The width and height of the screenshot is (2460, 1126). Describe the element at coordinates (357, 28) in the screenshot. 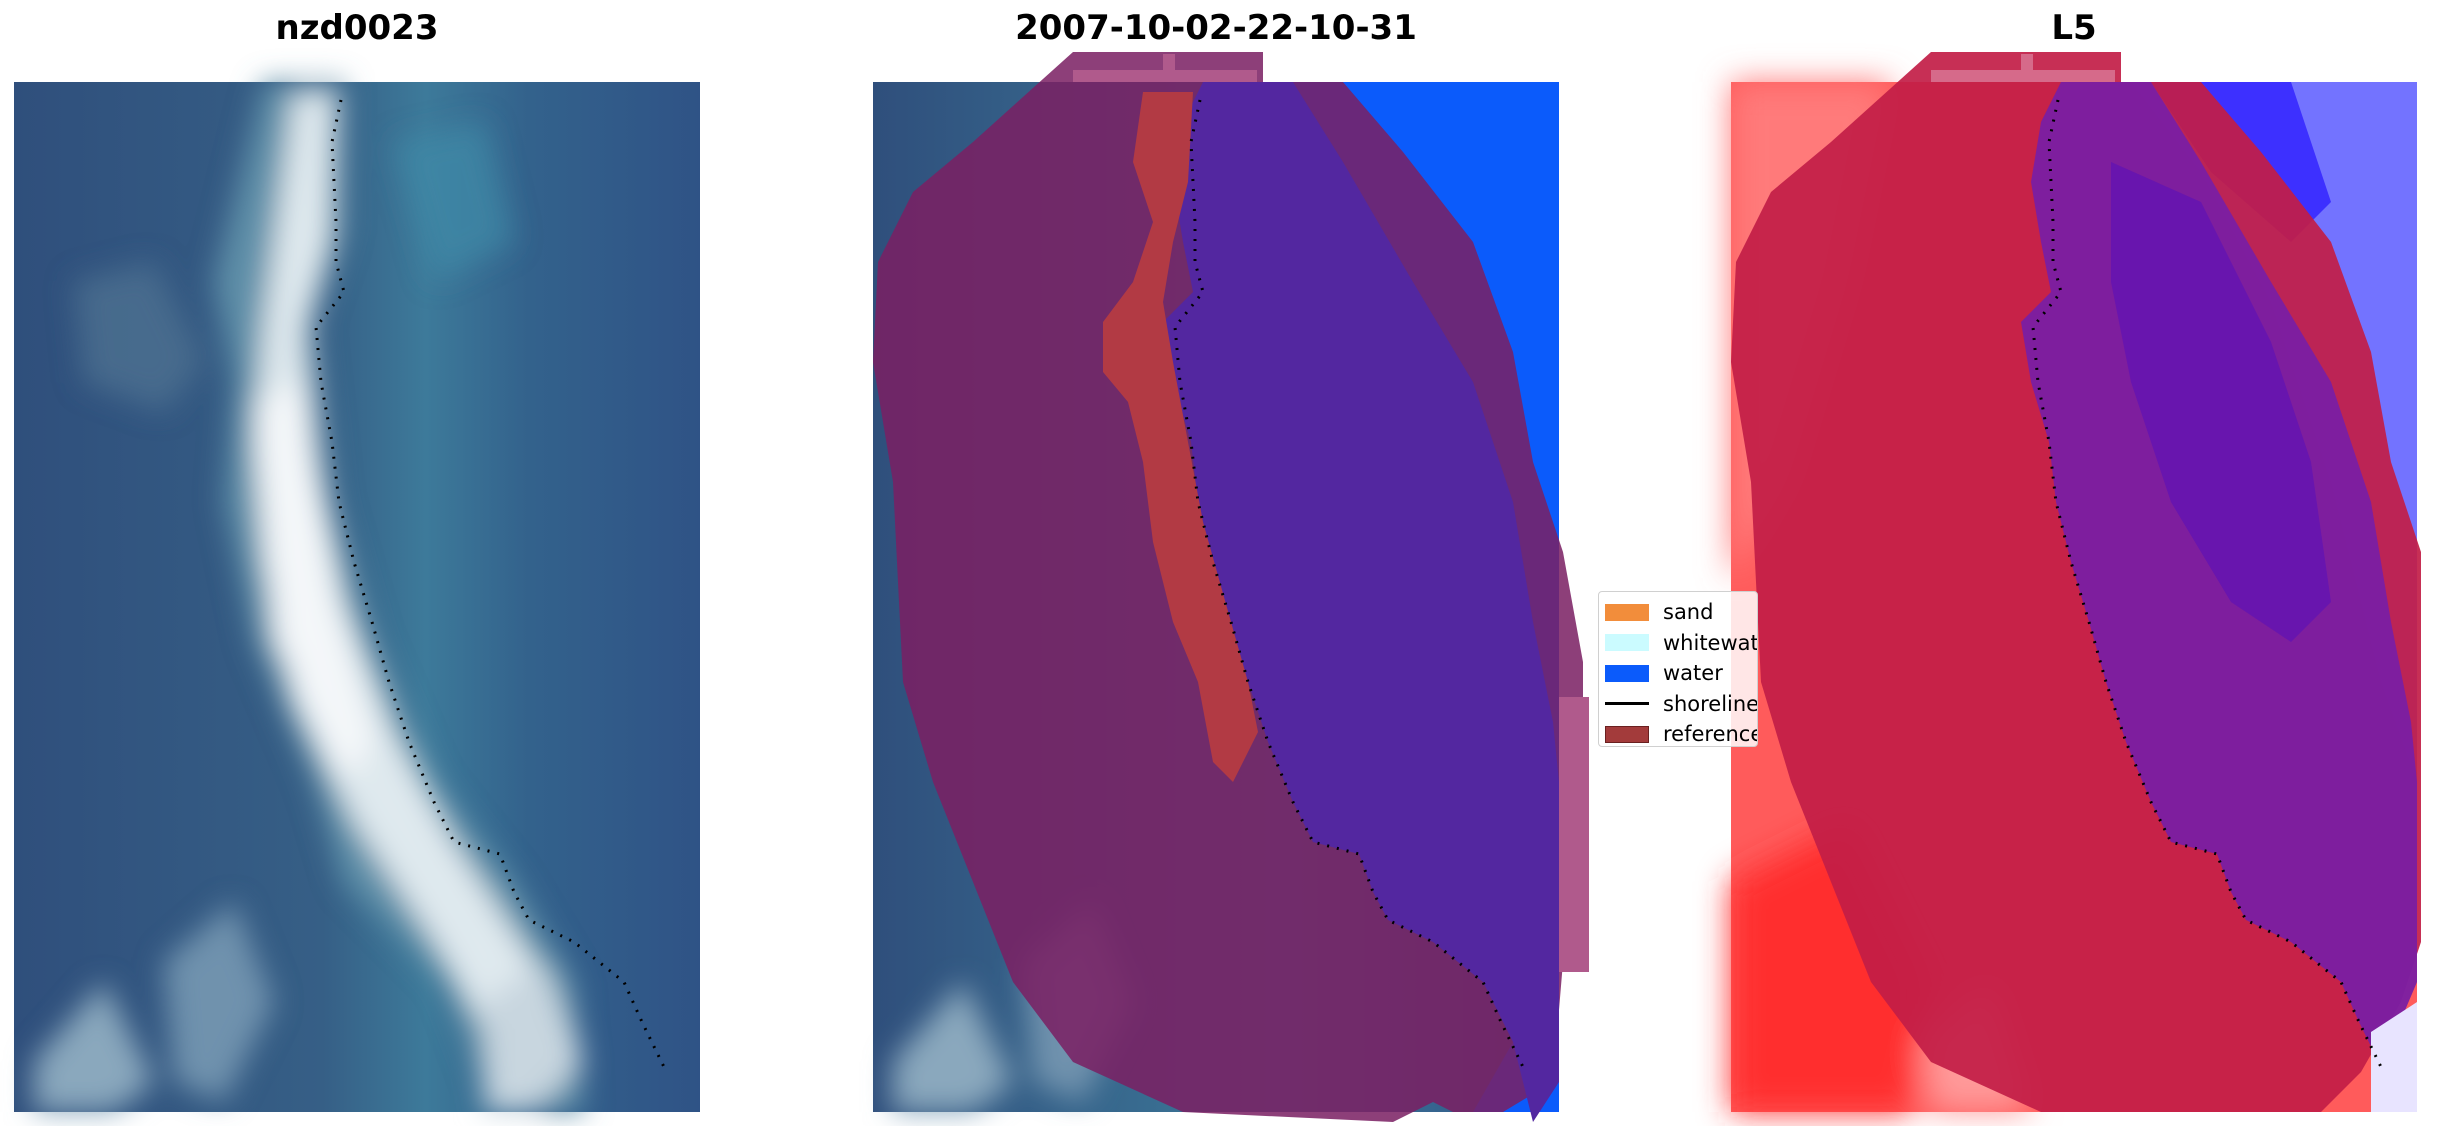

I see `panel-title-image: nzd0023` at that location.